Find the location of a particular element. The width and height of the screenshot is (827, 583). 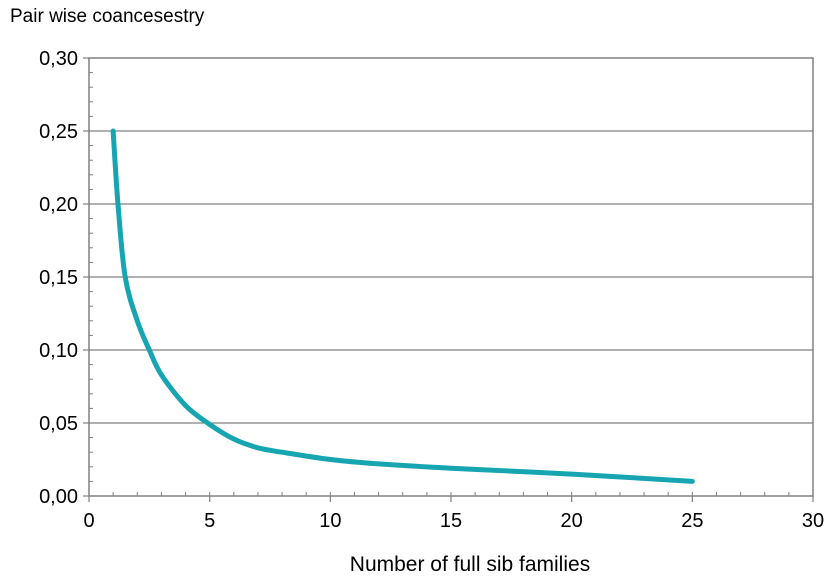

y-tick-label: 0,10 is located at coordinates (58, 351).